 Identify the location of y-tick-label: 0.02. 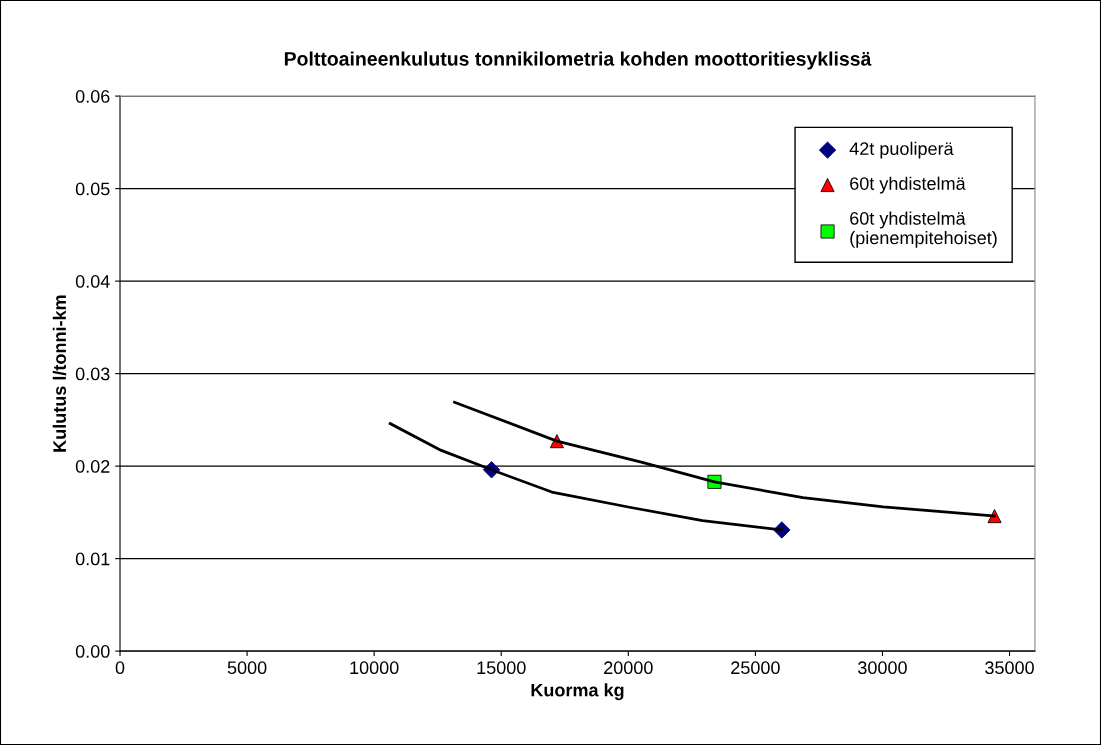
(92, 466).